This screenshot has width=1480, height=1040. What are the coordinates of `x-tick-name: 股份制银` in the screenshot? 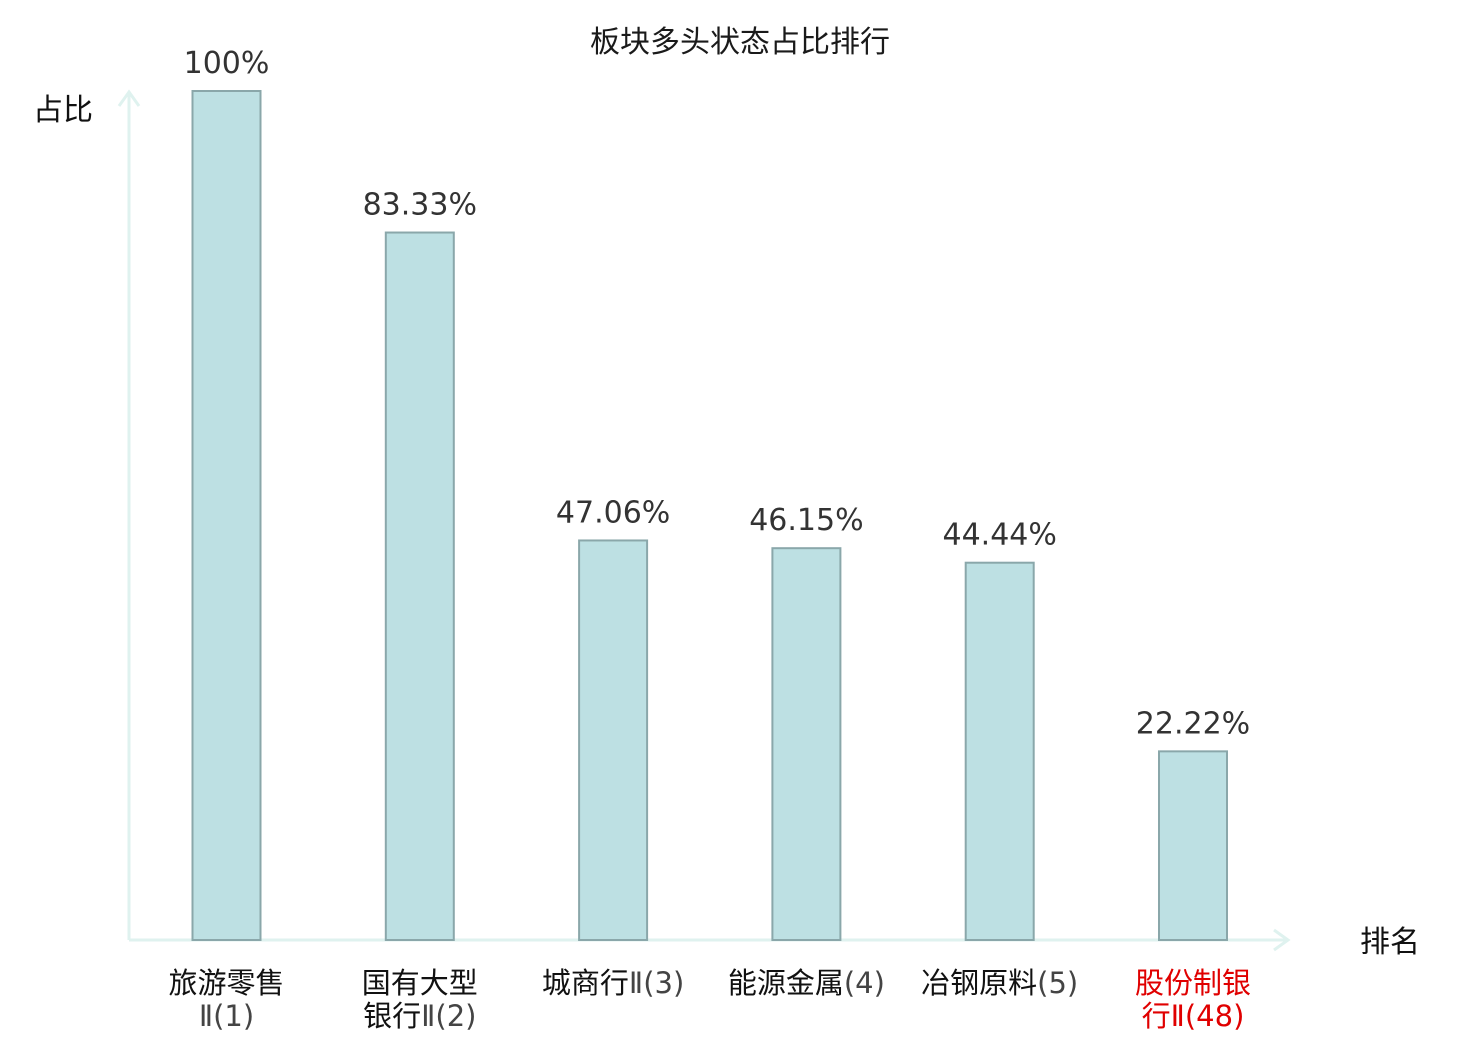 It's located at (1193, 983).